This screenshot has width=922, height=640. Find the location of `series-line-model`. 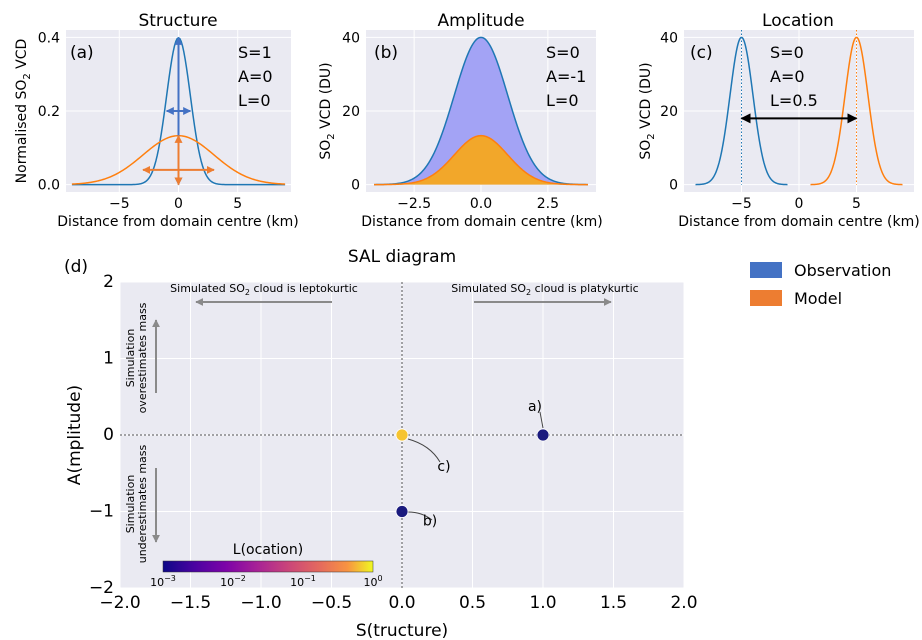

series-line-model is located at coordinates (481, 160).